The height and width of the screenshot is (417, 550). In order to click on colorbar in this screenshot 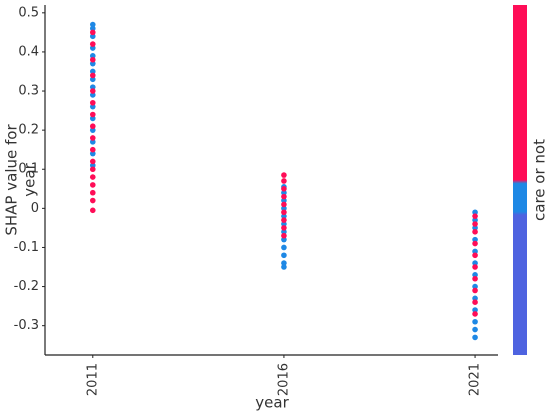, I will do `click(520, 180)`.